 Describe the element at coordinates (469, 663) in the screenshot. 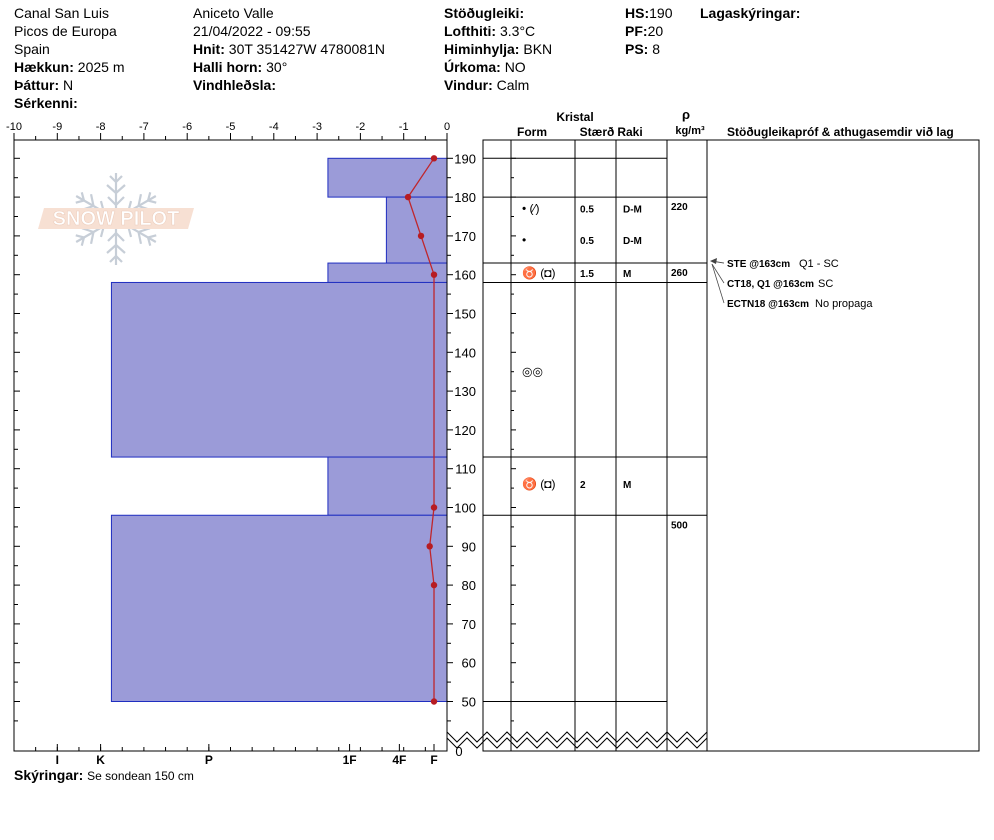

I see `height-tick-label: 60` at that location.